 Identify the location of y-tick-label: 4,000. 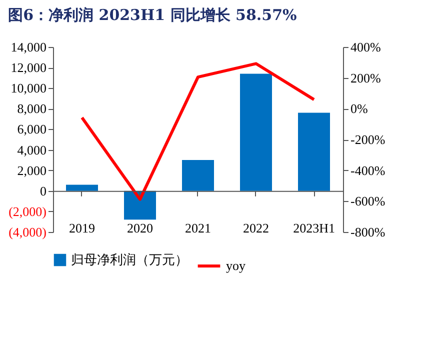
(31, 150).